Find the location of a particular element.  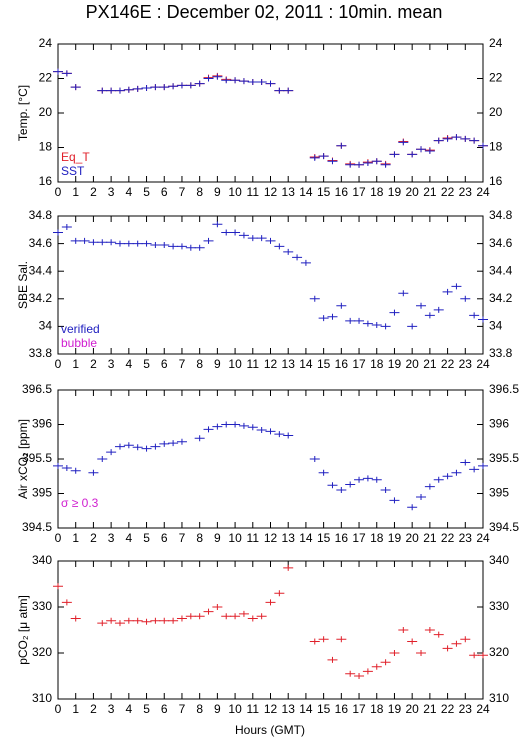

x-tick-label: 14 is located at coordinates (306, 538).